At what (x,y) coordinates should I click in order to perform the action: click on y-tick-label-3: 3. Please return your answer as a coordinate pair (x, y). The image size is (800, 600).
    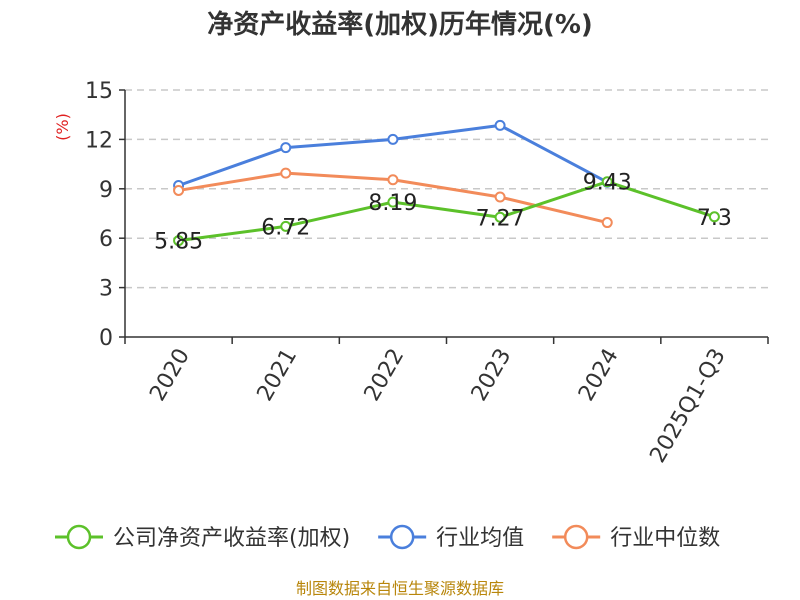
    Looking at the image, I should click on (106, 289).